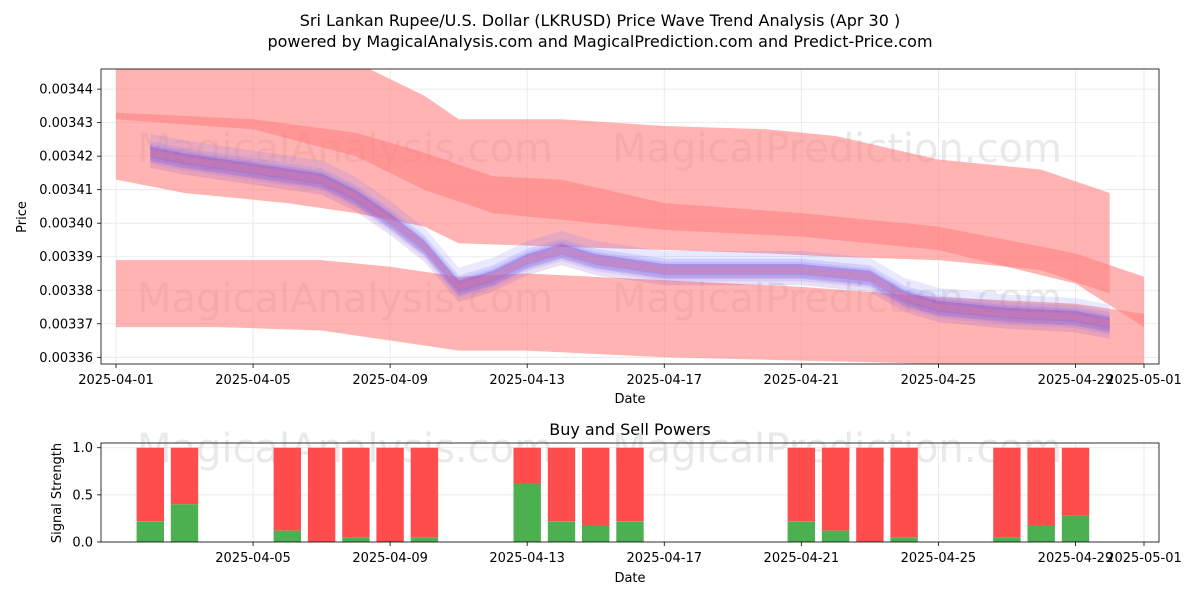 The width and height of the screenshot is (1200, 600). What do you see at coordinates (664, 558) in the screenshot?
I see `signal-x-tick-label: 2025-04-17` at bounding box center [664, 558].